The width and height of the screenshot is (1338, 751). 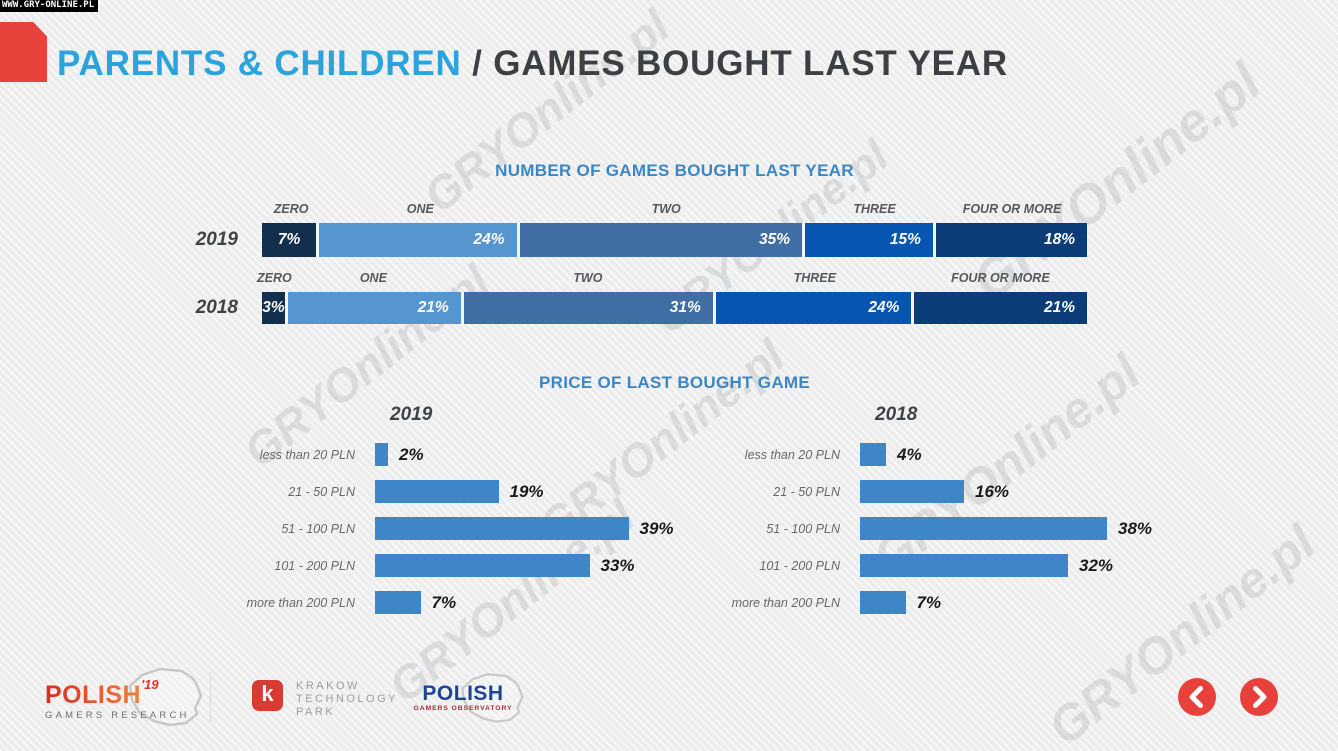 What do you see at coordinates (1096, 565) in the screenshot?
I see `price-value: 32%` at bounding box center [1096, 565].